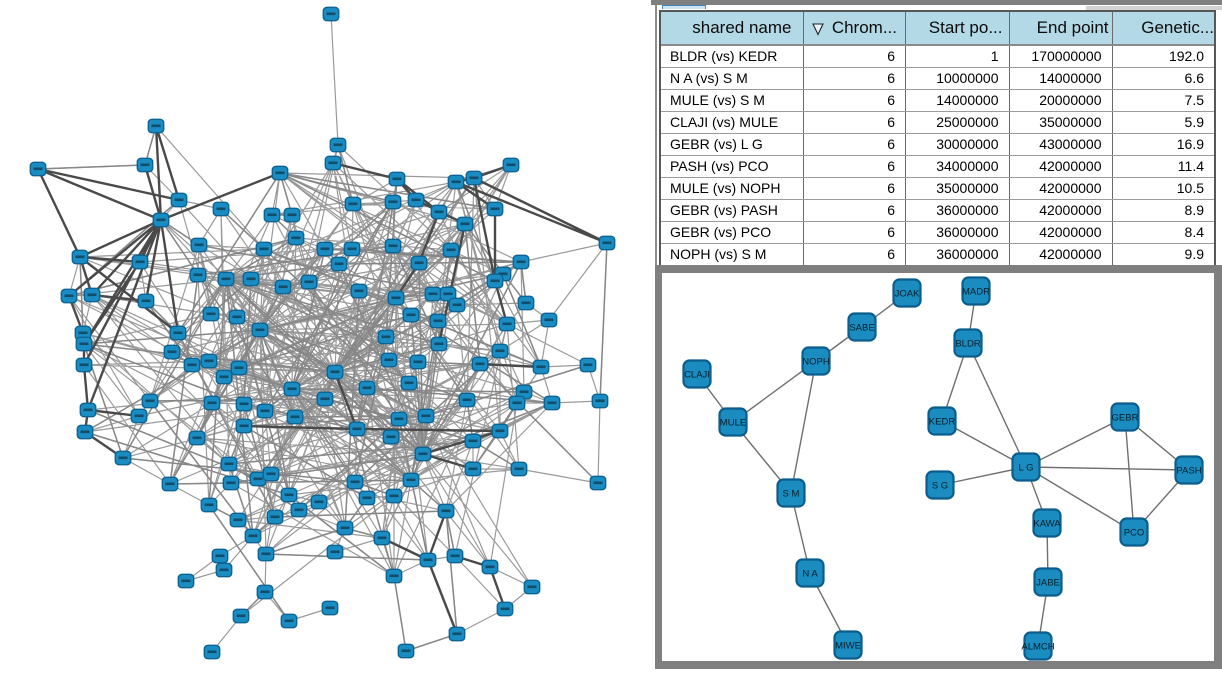  What do you see at coordinates (967, 344) in the screenshot?
I see `svg-text: BLDR` at bounding box center [967, 344].